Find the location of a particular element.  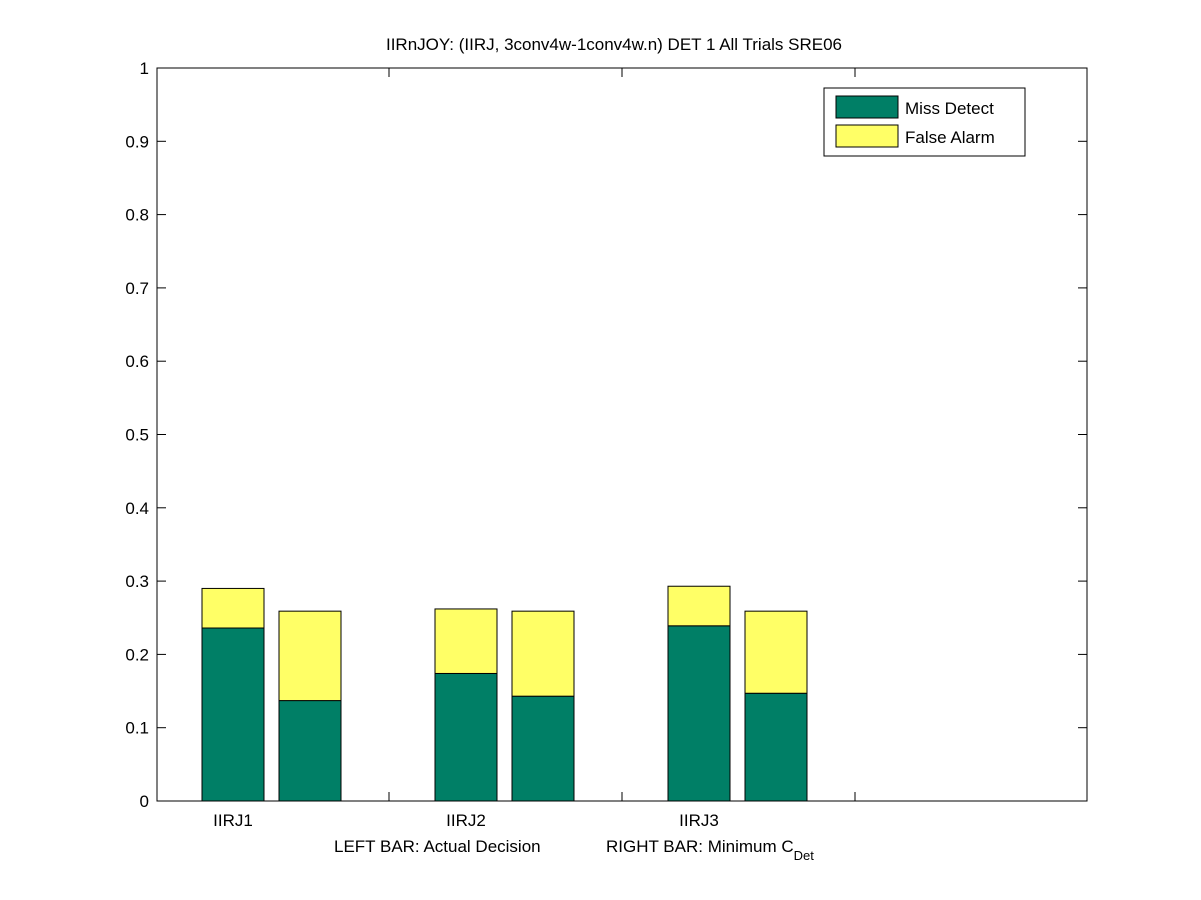

x-axis-label-right: RIGHT BAR: Minimum CDet is located at coordinates (710, 850).